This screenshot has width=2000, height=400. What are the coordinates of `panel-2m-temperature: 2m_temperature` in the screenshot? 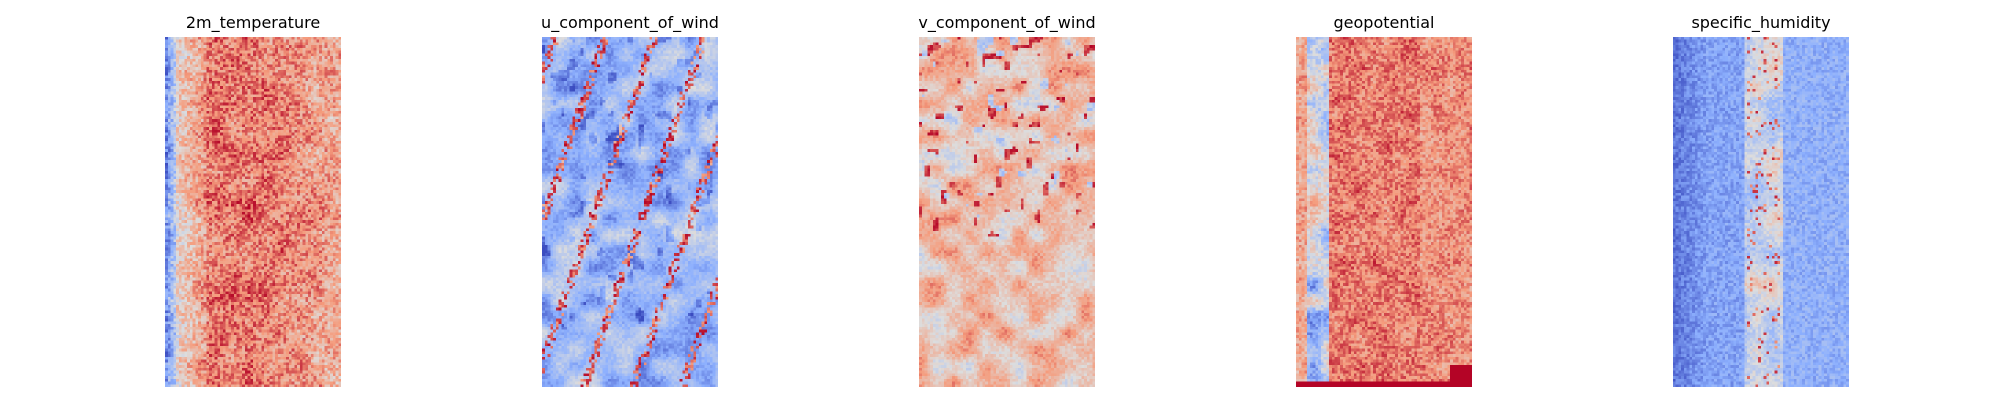 It's located at (253, 200).